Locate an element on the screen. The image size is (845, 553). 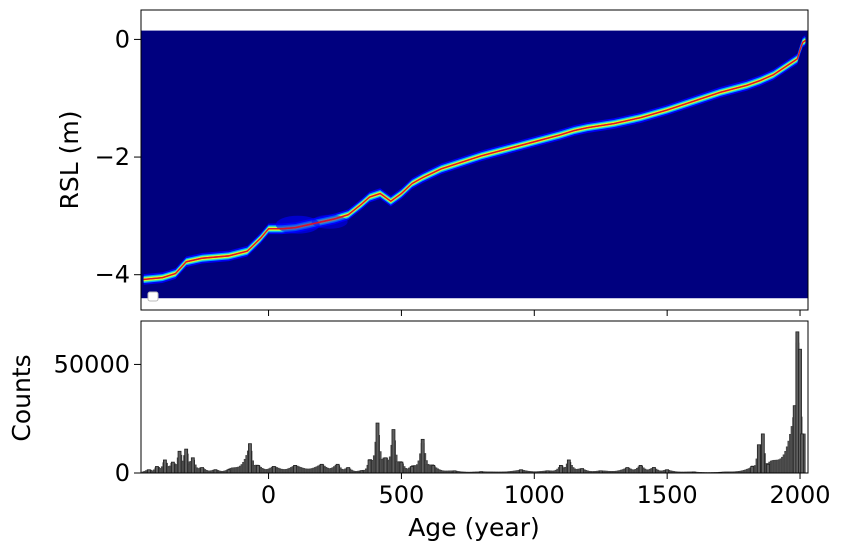
xtick: 1000 is located at coordinates (534, 491).